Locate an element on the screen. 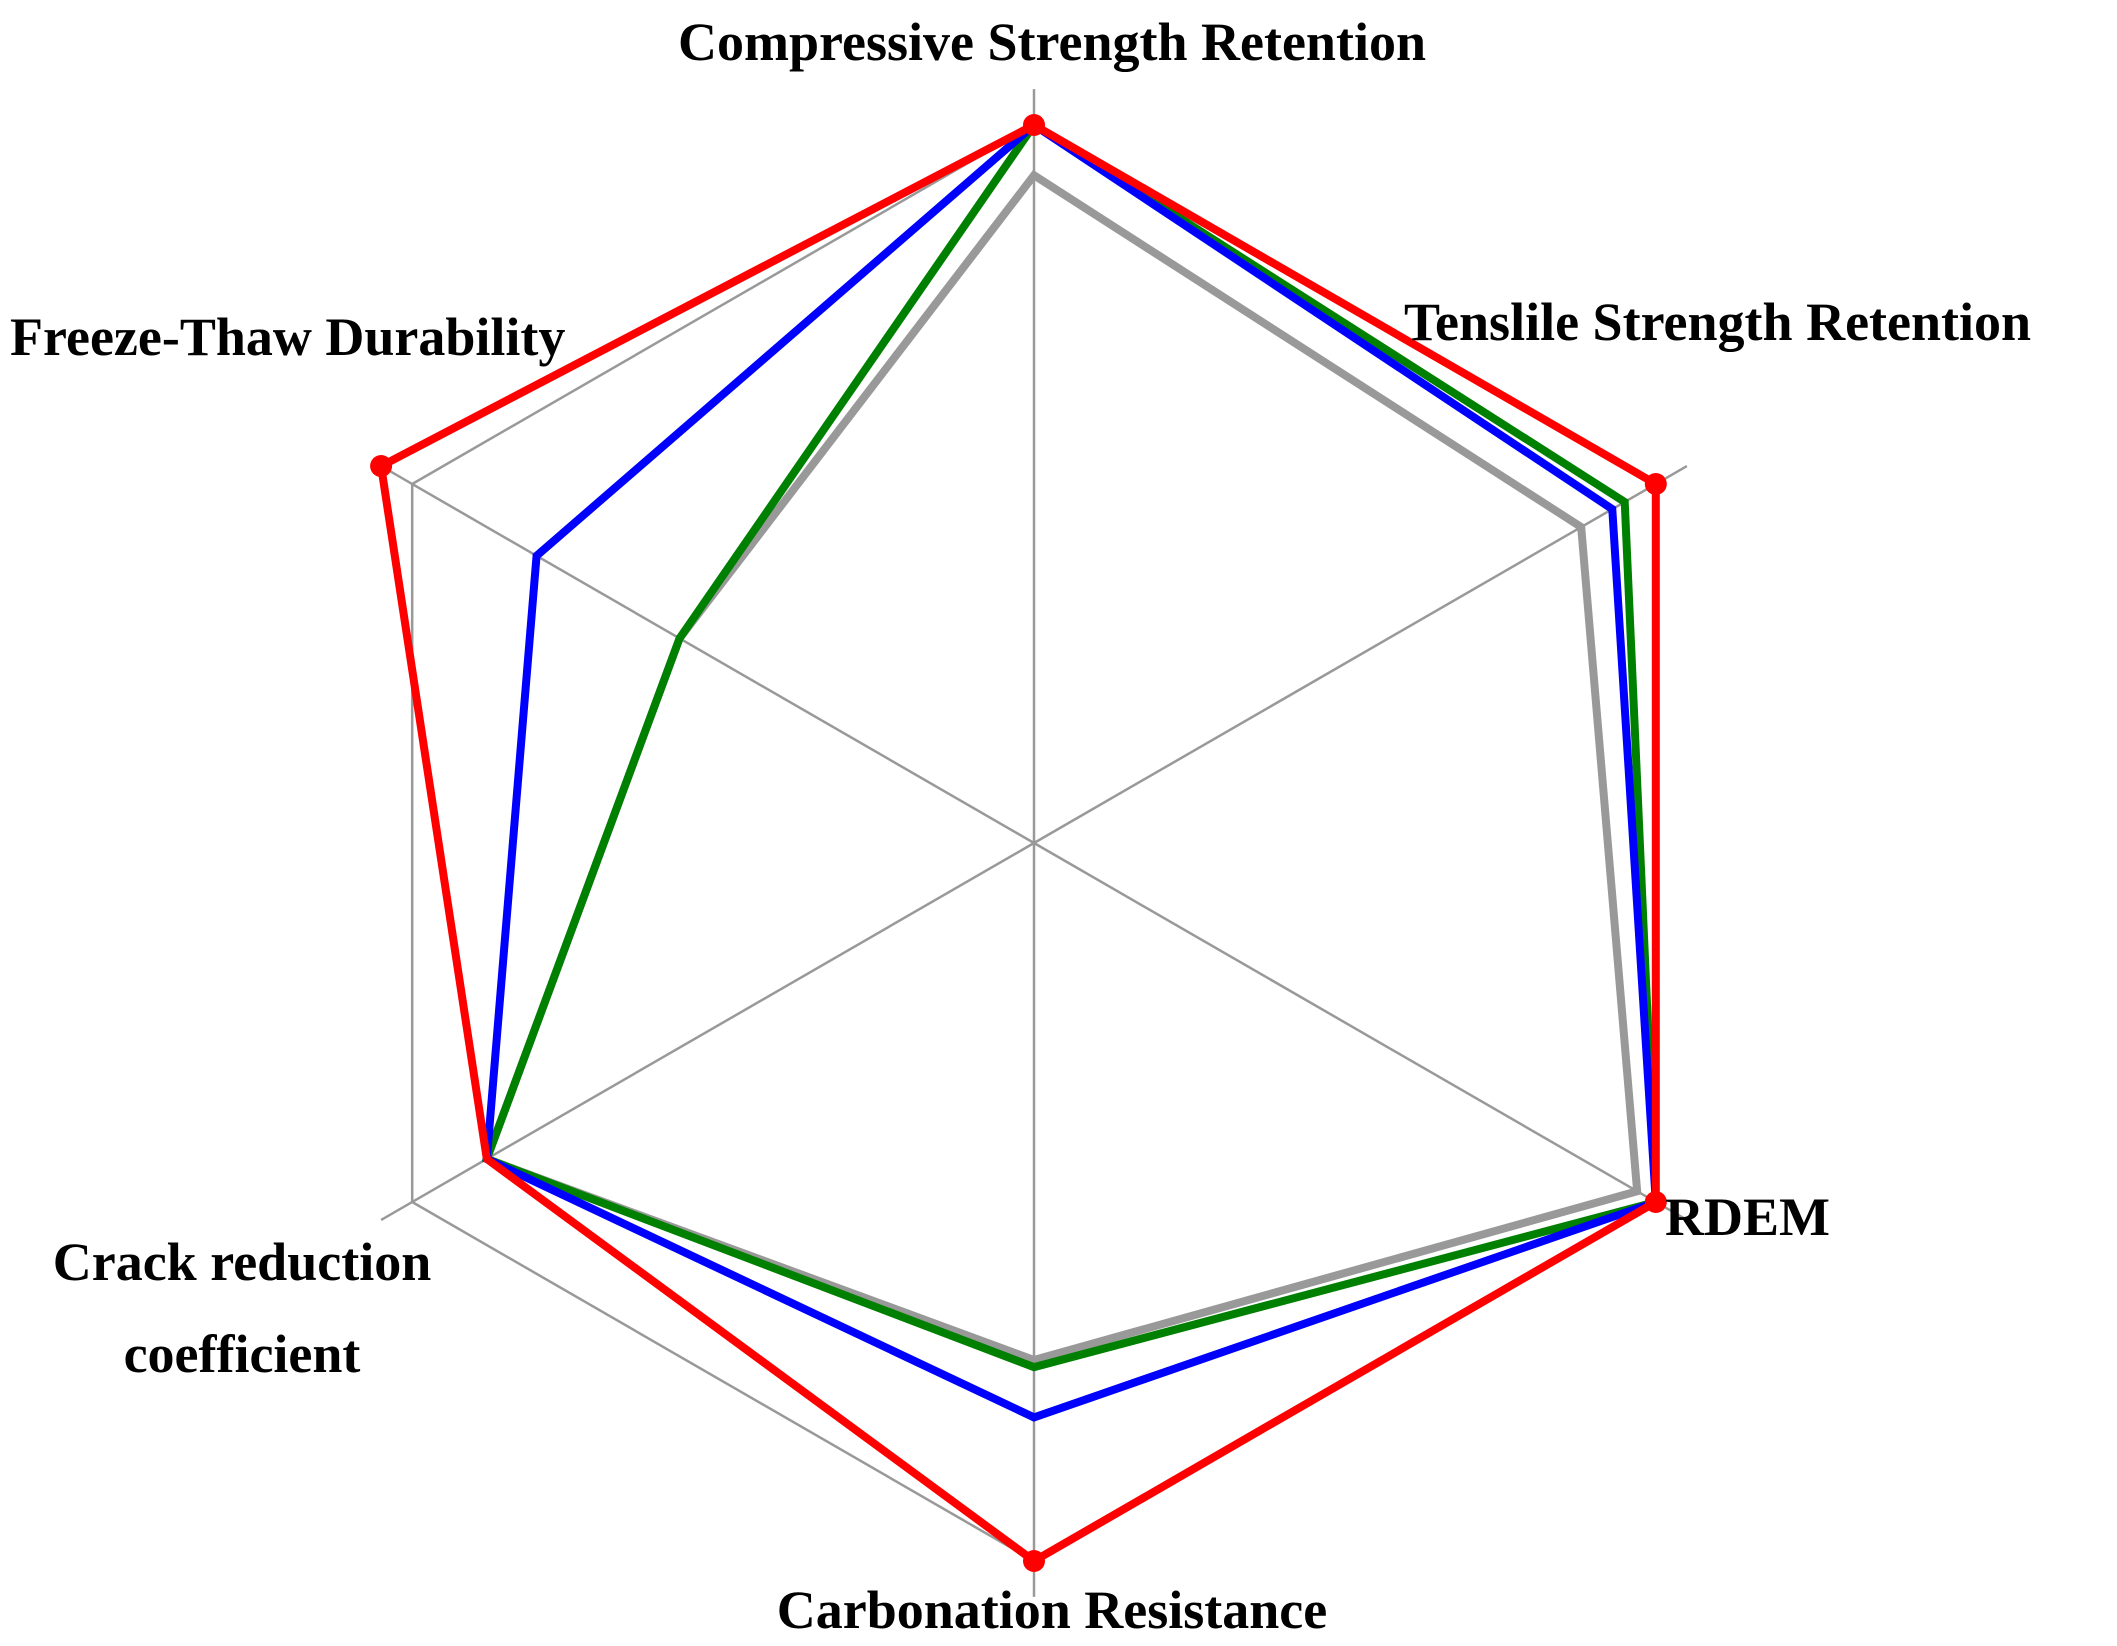  axis-label-crack-line-1: coefficient is located at coordinates (242, 1354).